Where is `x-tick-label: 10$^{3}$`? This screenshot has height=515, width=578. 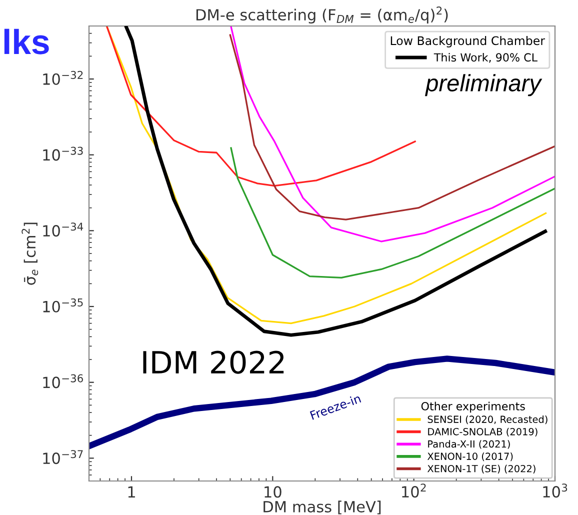 x-tick-label: 10$^{3}$ is located at coordinates (555, 491).